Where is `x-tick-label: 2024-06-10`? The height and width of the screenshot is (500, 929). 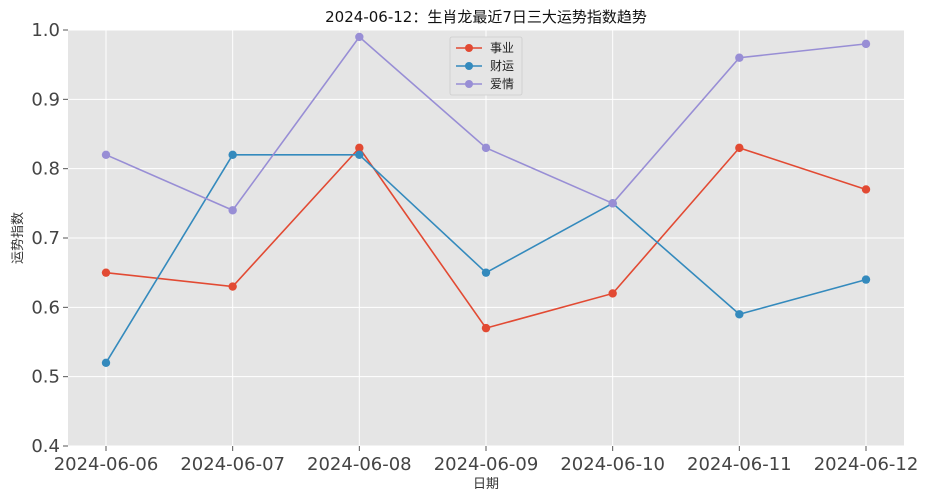 x-tick-label: 2024-06-10 is located at coordinates (612, 464).